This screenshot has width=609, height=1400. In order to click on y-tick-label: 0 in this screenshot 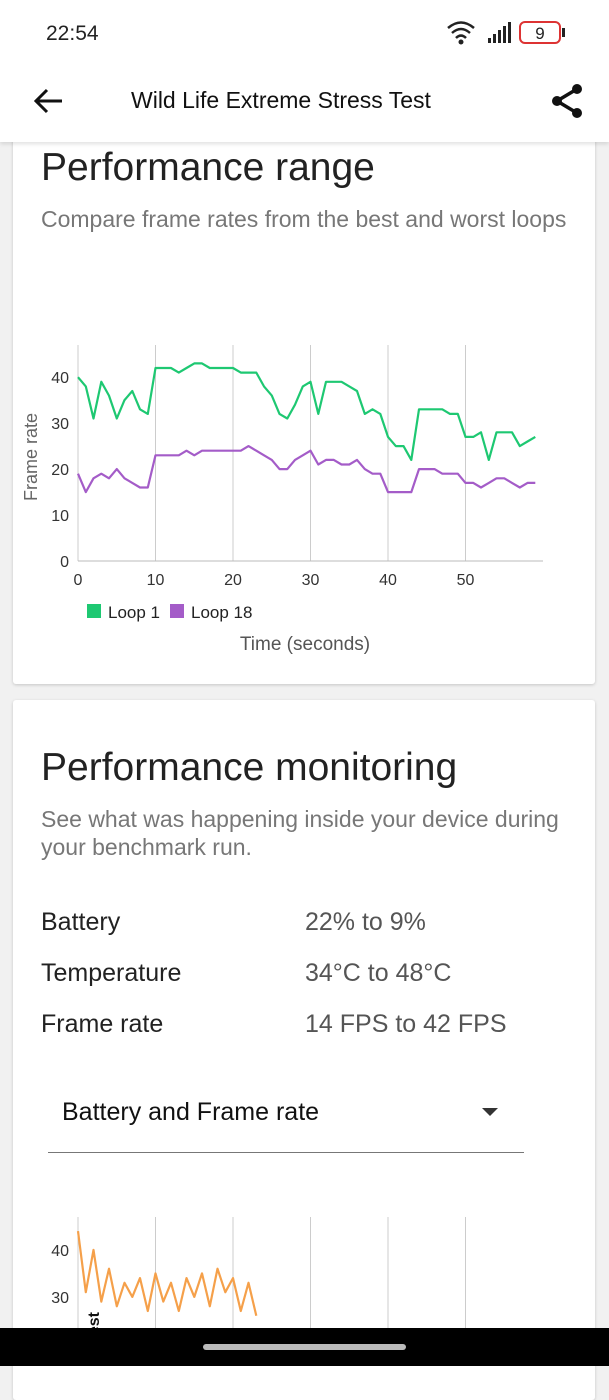, I will do `click(64, 562)`.